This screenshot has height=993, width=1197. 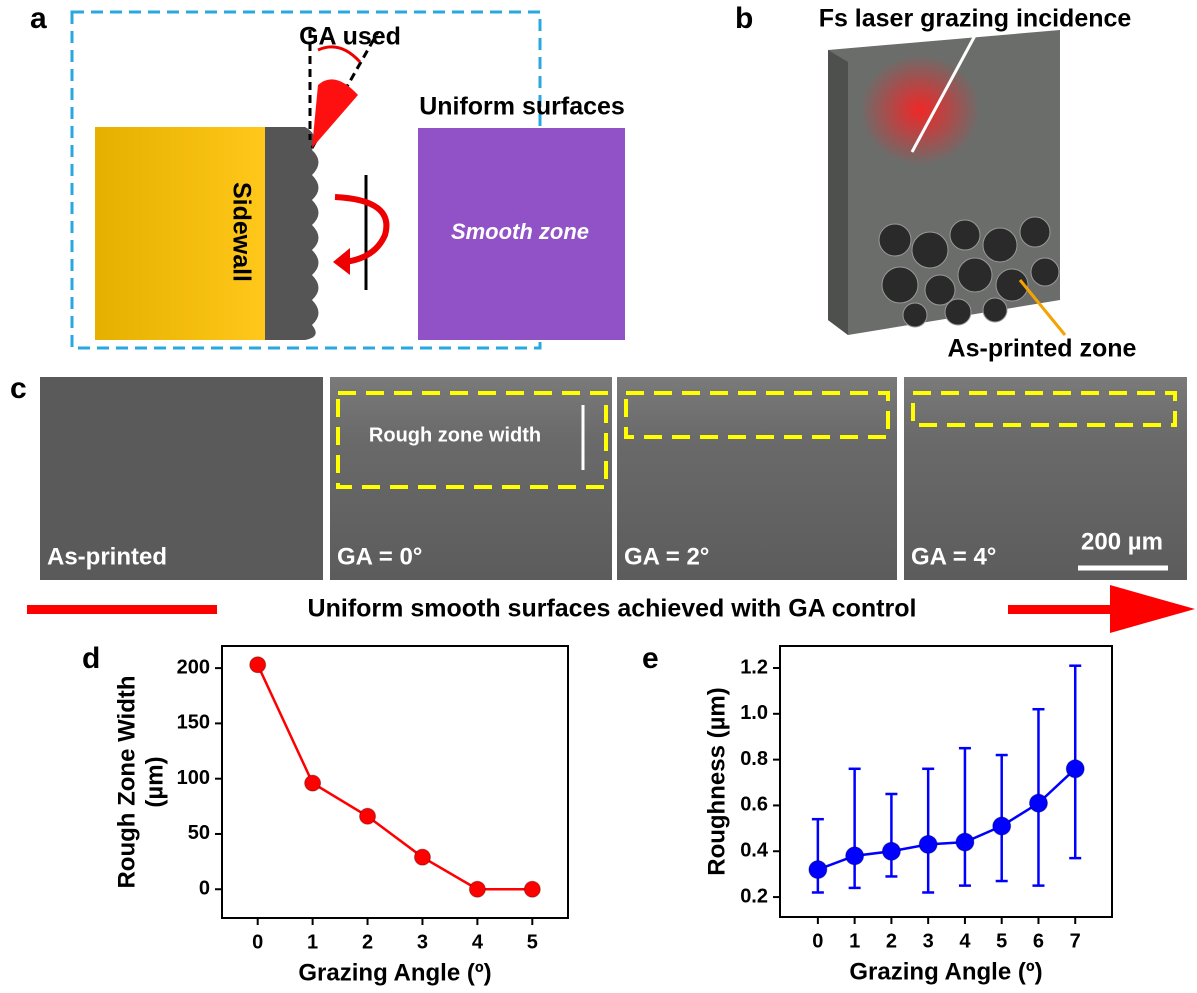 I want to click on cone, so click(x=335, y=113).